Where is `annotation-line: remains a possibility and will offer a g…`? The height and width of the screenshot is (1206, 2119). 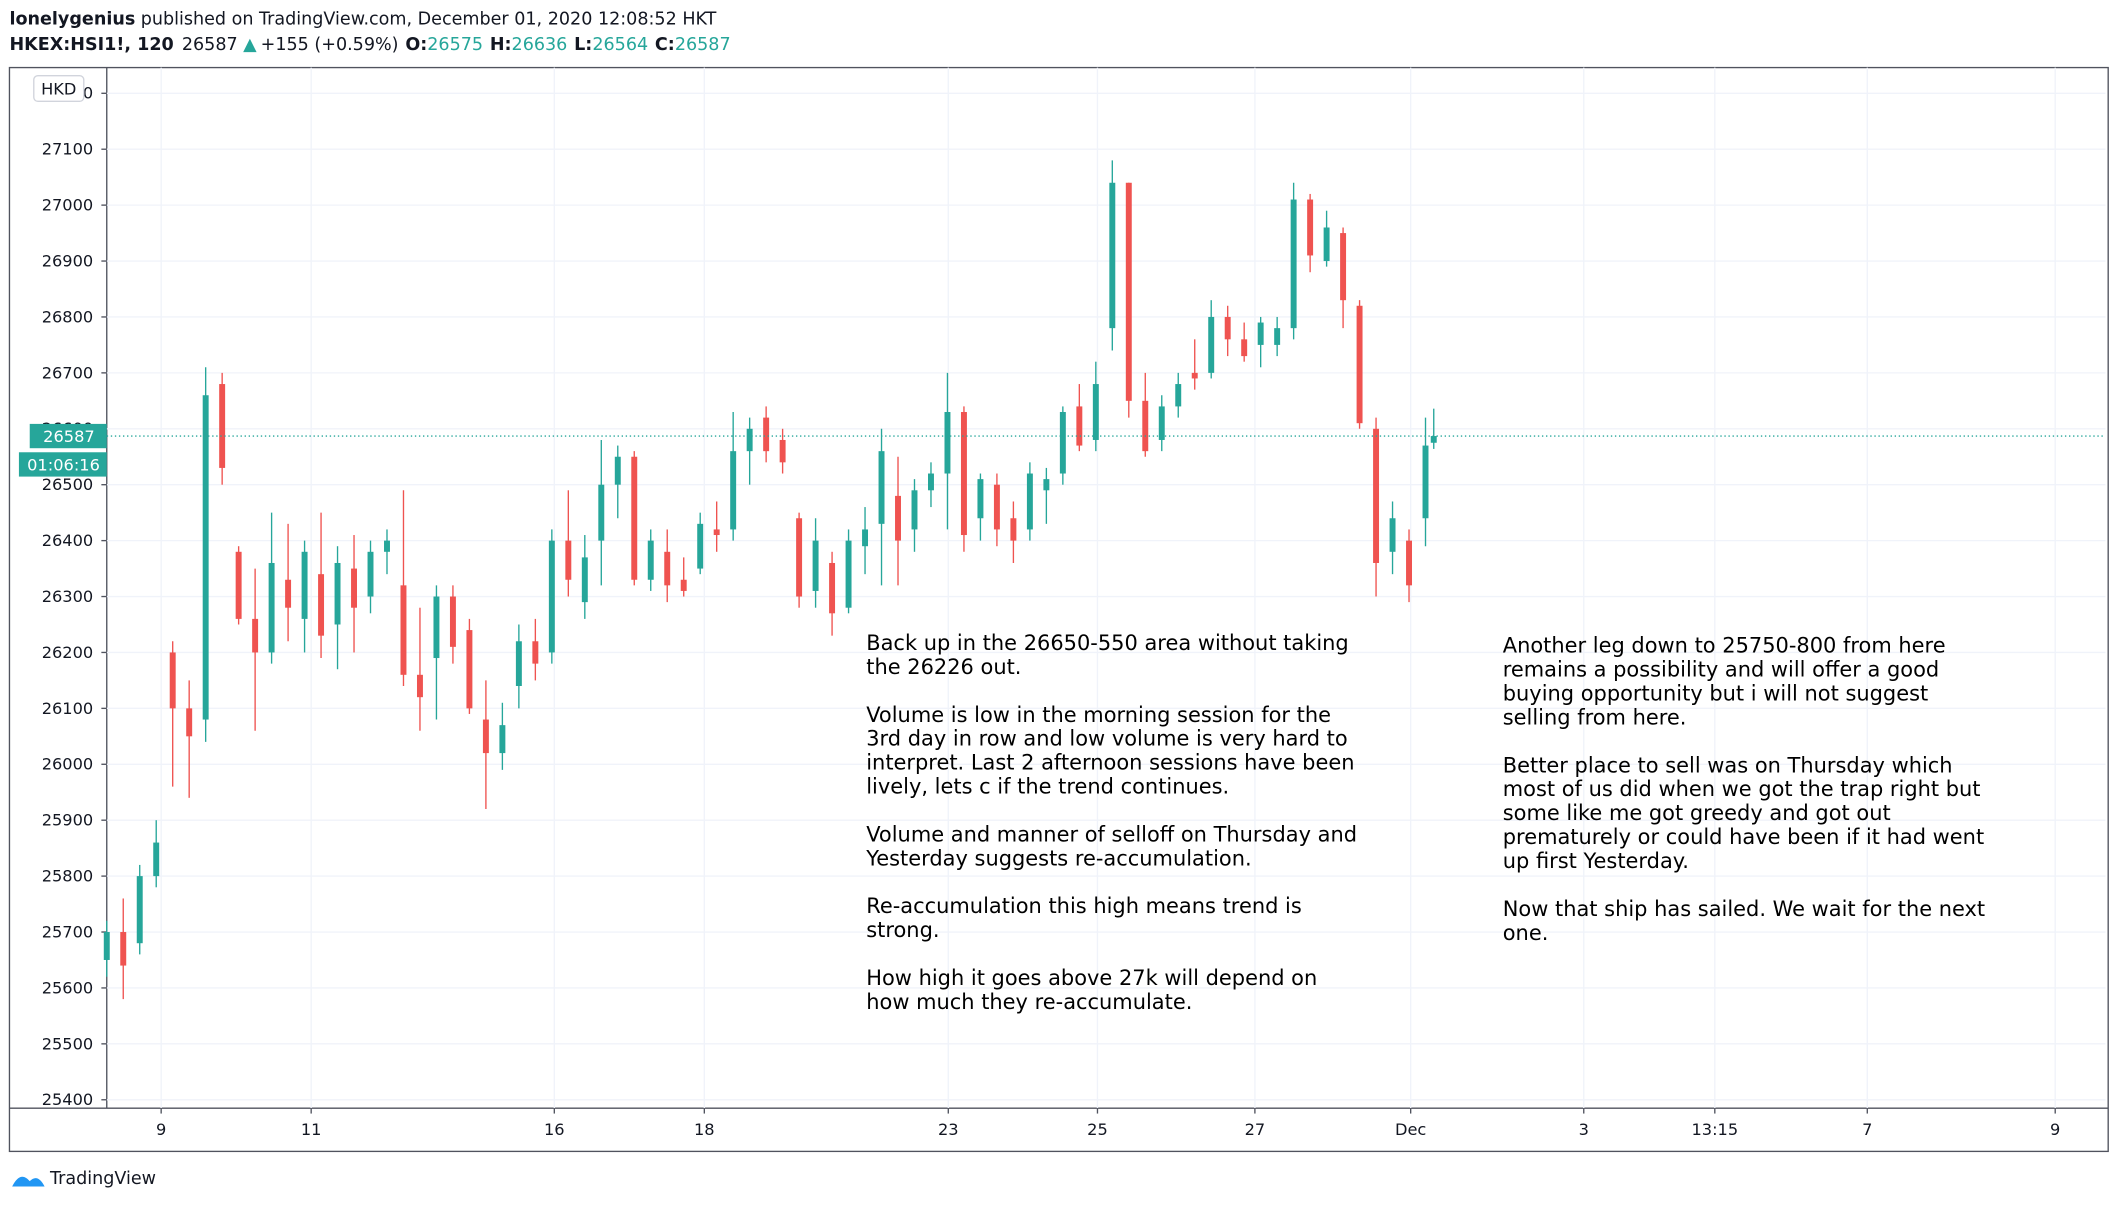 annotation-line: remains a possibility and will offer a g… is located at coordinates (1721, 670).